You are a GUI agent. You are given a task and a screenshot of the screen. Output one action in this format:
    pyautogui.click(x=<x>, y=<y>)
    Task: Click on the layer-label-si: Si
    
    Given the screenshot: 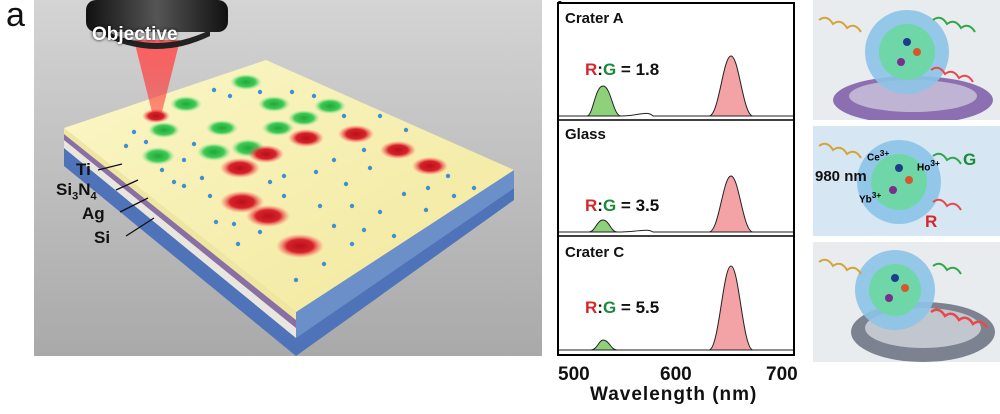 What is the action you would take?
    pyautogui.click(x=102, y=237)
    